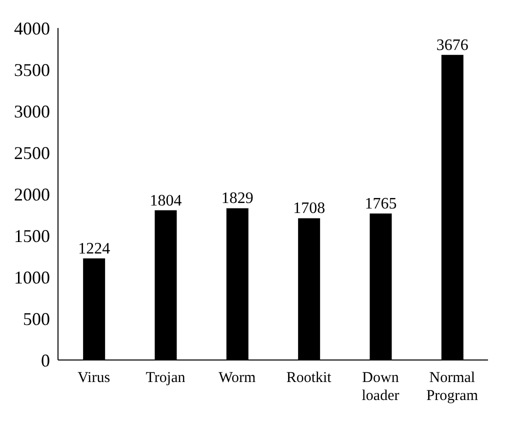 This screenshot has width=507, height=434. Describe the element at coordinates (45, 360) in the screenshot. I see `y-tick-label: 0` at that location.